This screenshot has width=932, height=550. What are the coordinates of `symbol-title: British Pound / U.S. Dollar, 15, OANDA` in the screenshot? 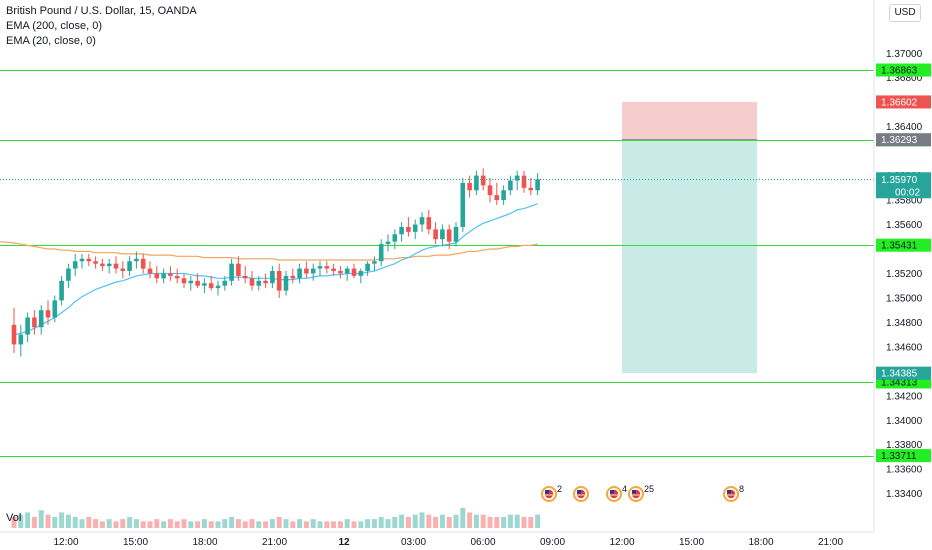 It's located at (101, 11).